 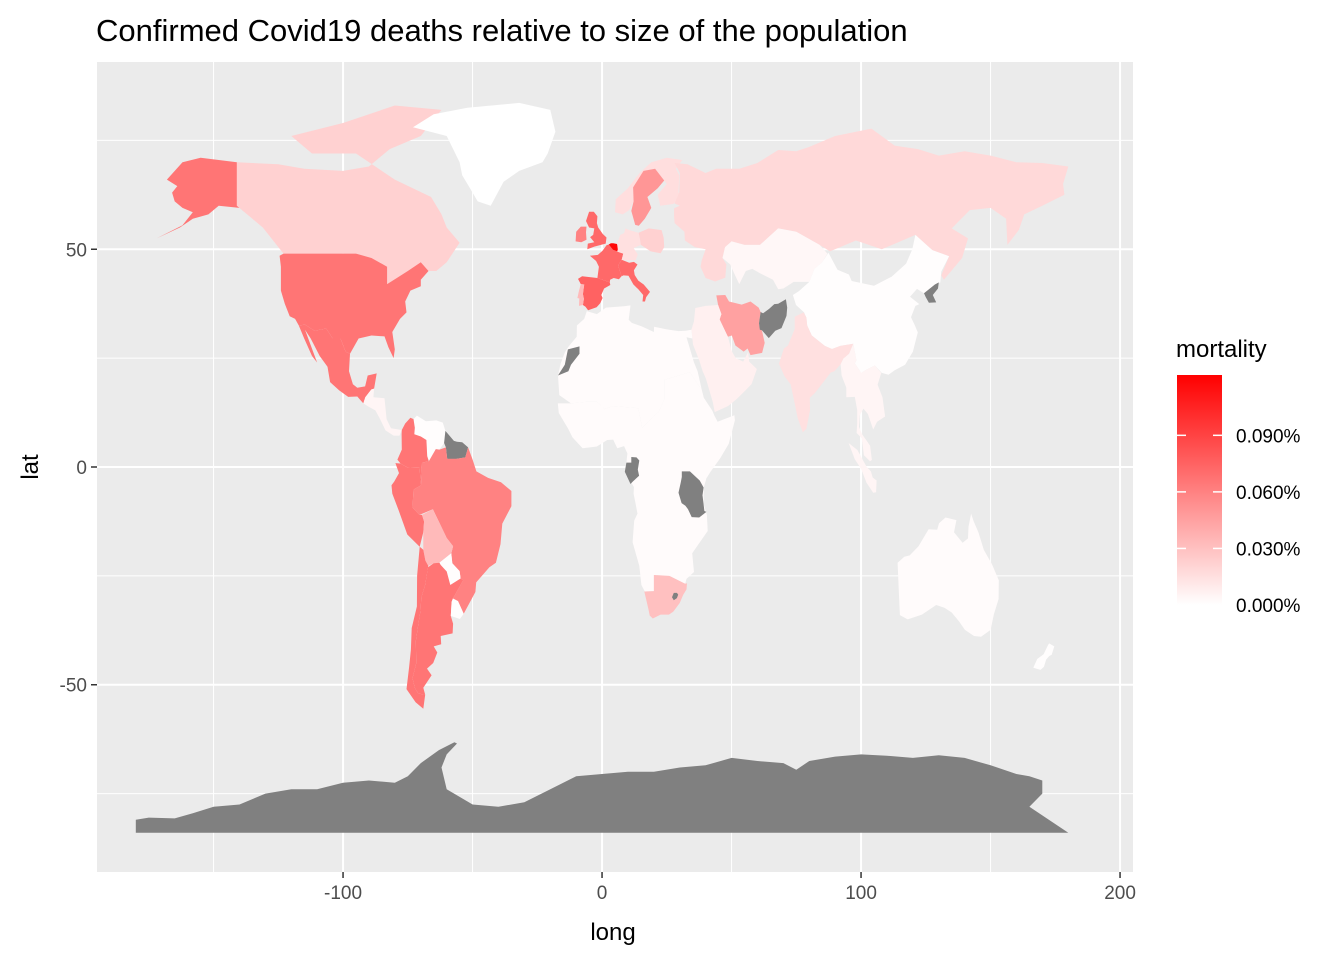 I want to click on region-china, so click(x=871, y=304).